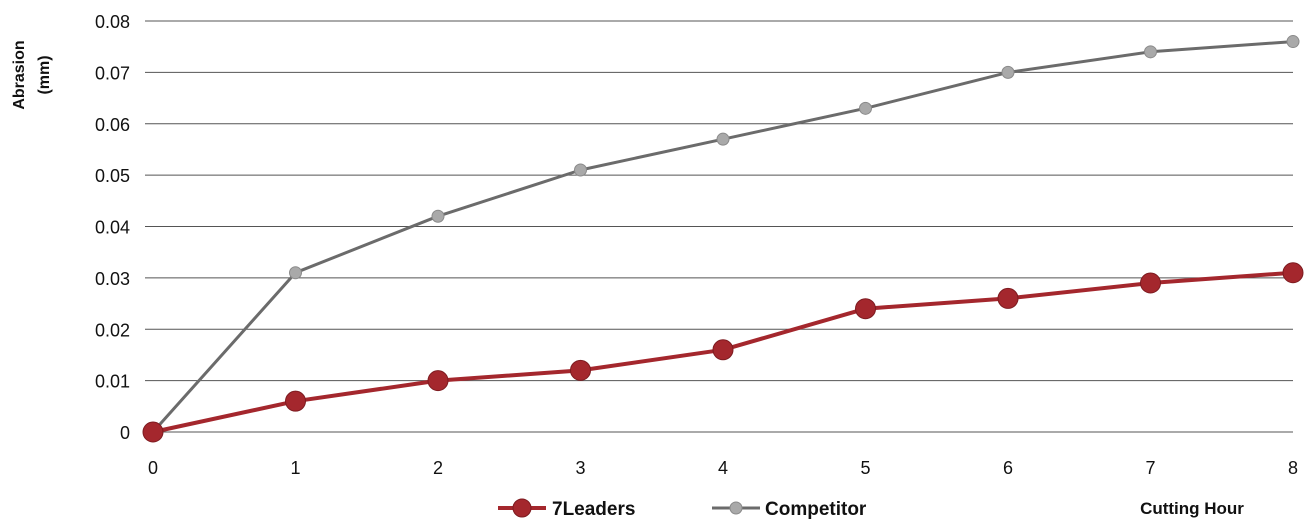 The width and height of the screenshot is (1306, 523). Describe the element at coordinates (1008, 468) in the screenshot. I see `x-tick-label: 6` at that location.